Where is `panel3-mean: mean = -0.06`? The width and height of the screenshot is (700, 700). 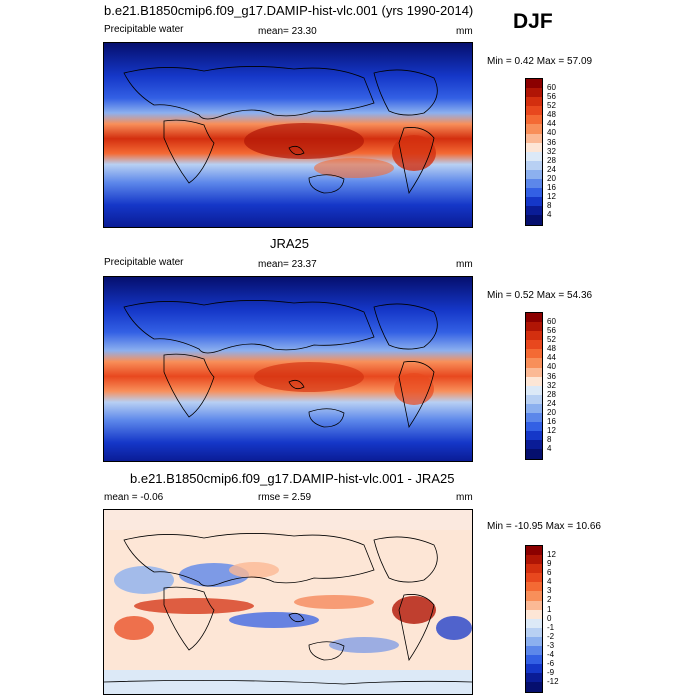
panel3-mean: mean = -0.06 is located at coordinates (134, 497).